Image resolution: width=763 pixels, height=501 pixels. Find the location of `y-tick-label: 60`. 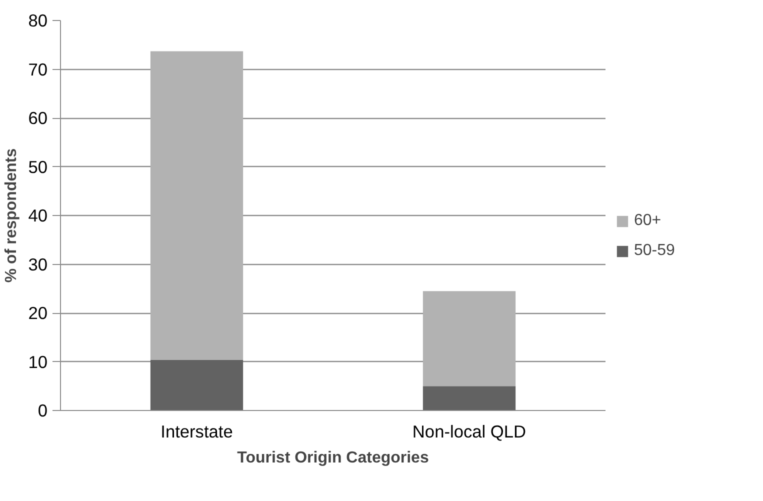

y-tick-label: 60 is located at coordinates (38, 118).